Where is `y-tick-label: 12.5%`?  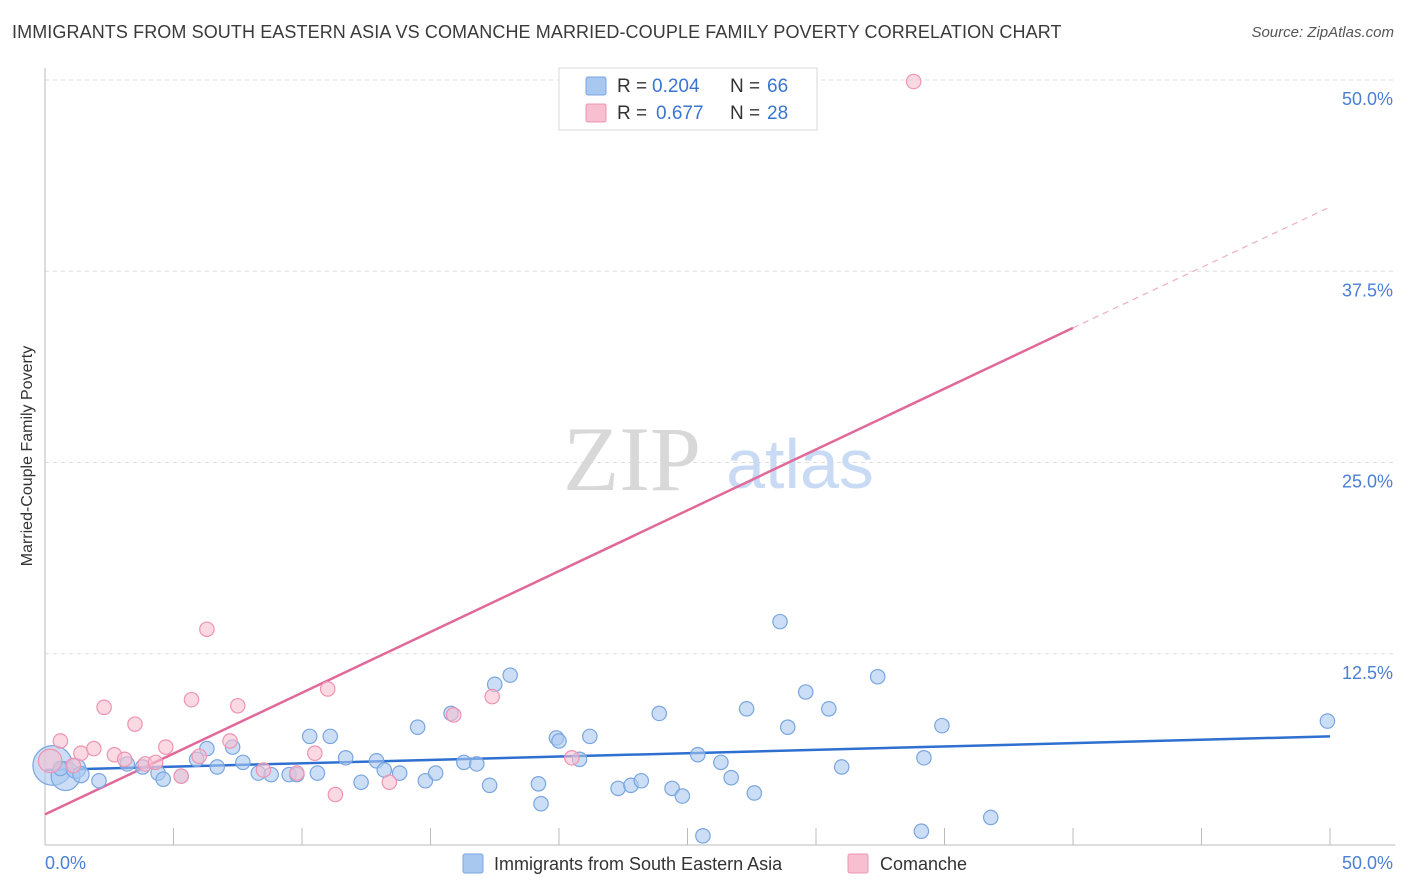 y-tick-label: 12.5% is located at coordinates (1367, 673).